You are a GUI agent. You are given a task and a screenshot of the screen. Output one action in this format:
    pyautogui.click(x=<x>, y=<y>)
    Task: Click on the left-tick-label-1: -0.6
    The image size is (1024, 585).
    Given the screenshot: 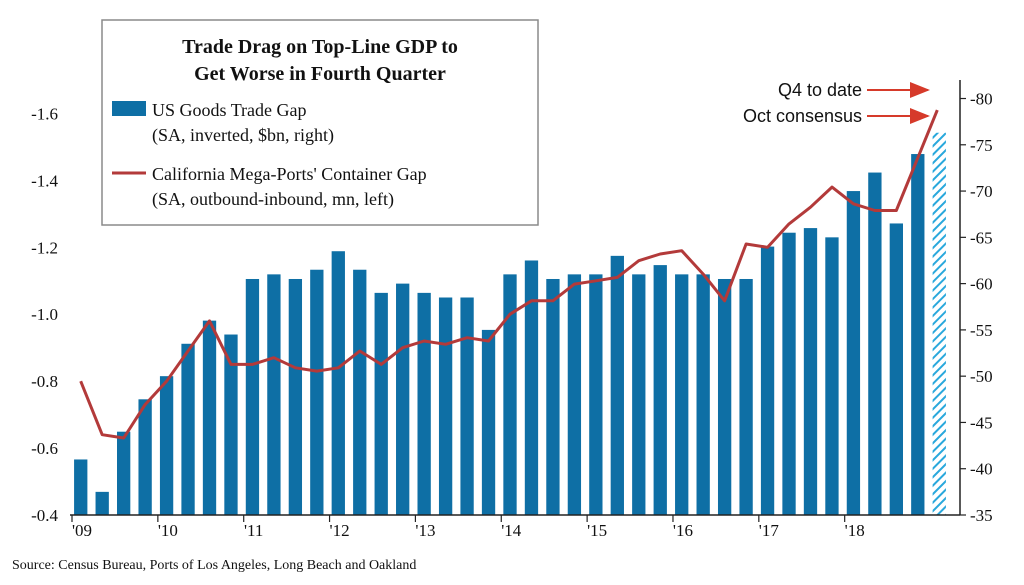 What is the action you would take?
    pyautogui.click(x=44, y=448)
    